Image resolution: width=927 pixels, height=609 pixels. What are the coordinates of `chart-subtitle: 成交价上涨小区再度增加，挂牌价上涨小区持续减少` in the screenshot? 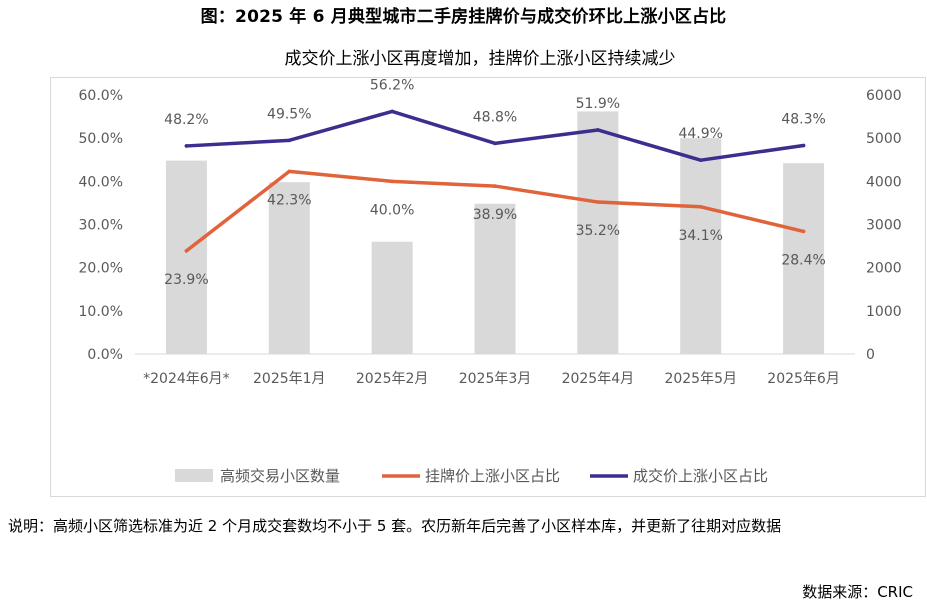 It's located at (480, 59).